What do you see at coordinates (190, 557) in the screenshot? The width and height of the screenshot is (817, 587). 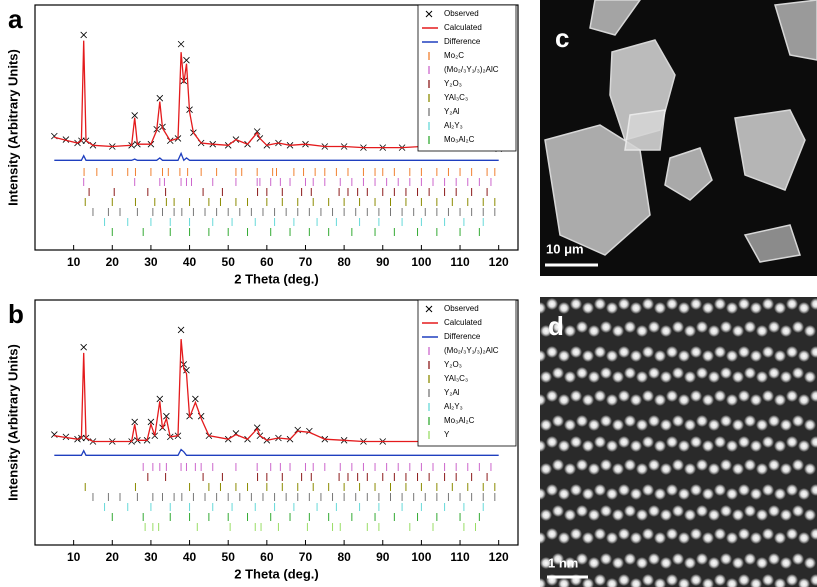 I see `x-tick-label: 40` at bounding box center [190, 557].